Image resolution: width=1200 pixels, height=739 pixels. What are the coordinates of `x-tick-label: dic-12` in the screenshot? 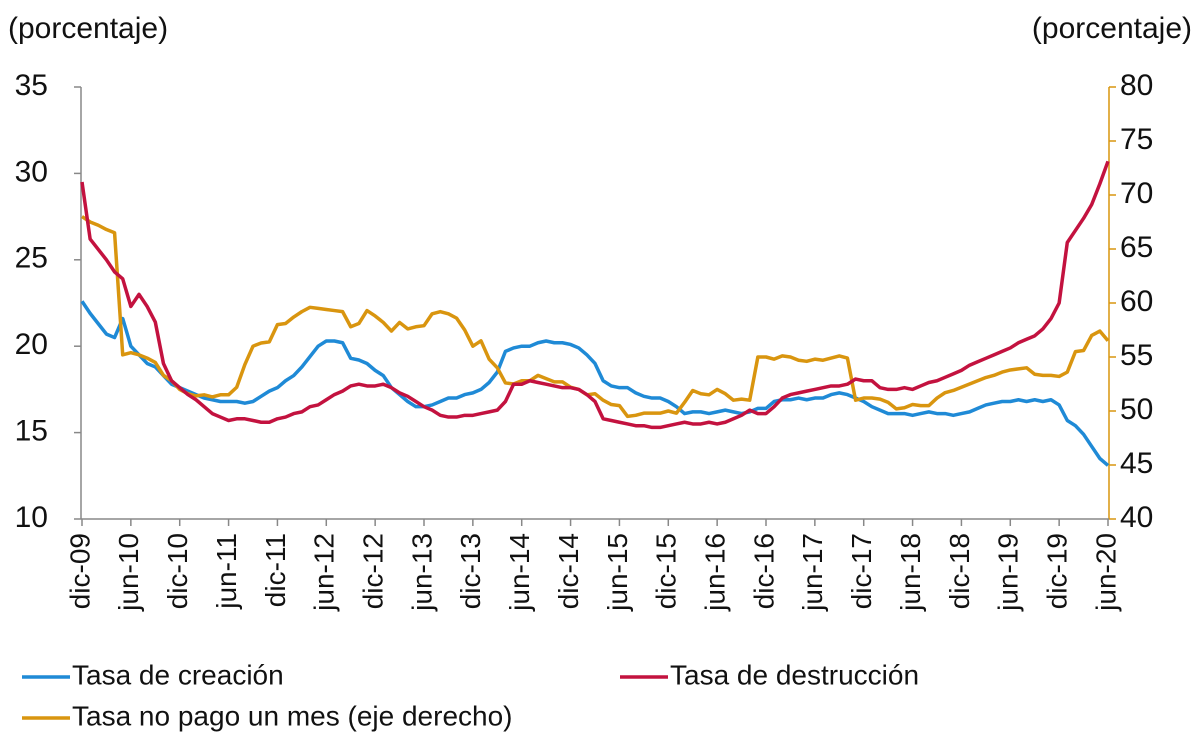 It's located at (373, 571).